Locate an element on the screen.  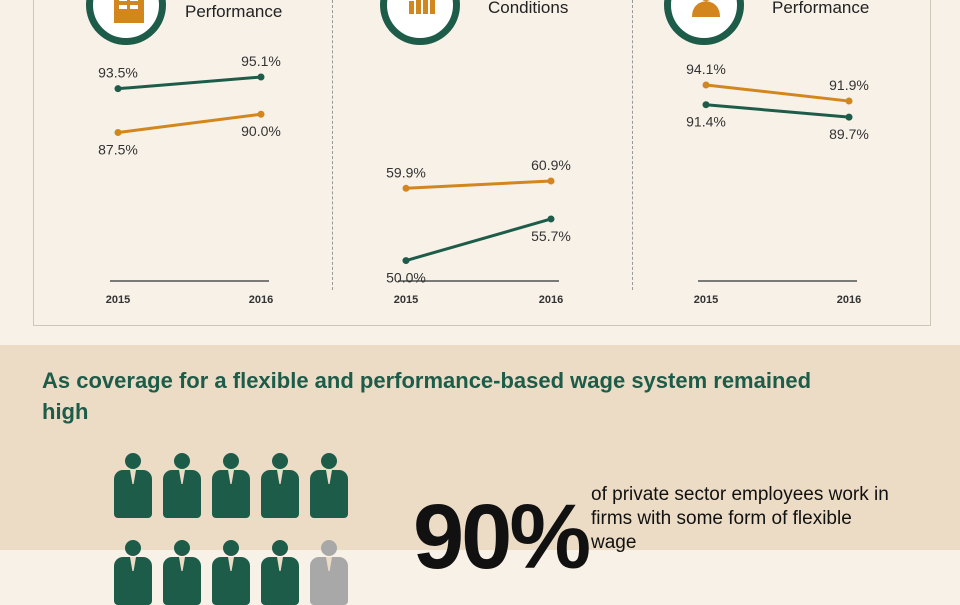
data-label: 55.7% is located at coordinates (551, 236).